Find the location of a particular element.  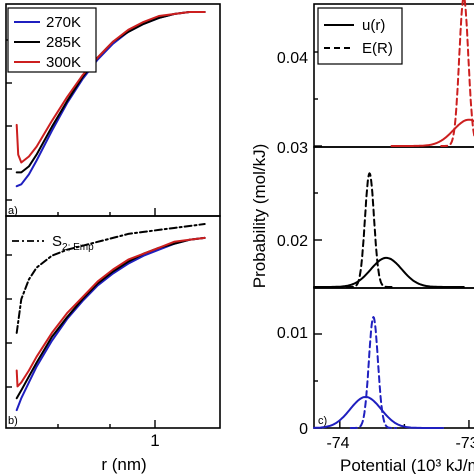

panel-c-red-E-R-curve is located at coordinates (457, 73).